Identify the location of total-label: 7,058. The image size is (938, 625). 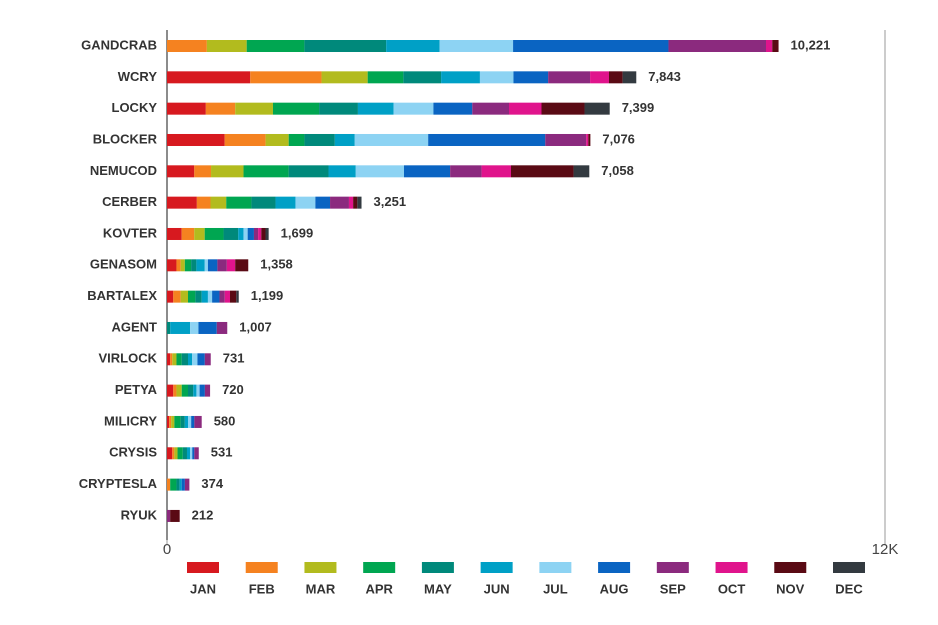
(617, 170).